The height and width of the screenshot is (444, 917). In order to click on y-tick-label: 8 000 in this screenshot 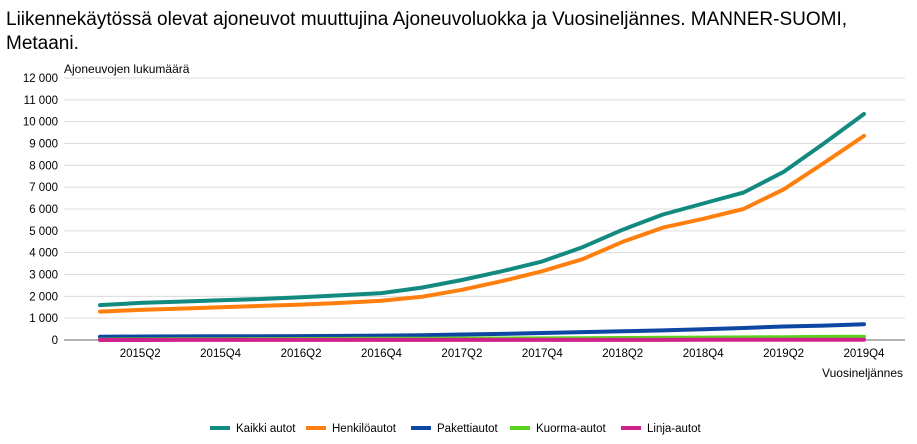, I will do `click(43, 166)`.